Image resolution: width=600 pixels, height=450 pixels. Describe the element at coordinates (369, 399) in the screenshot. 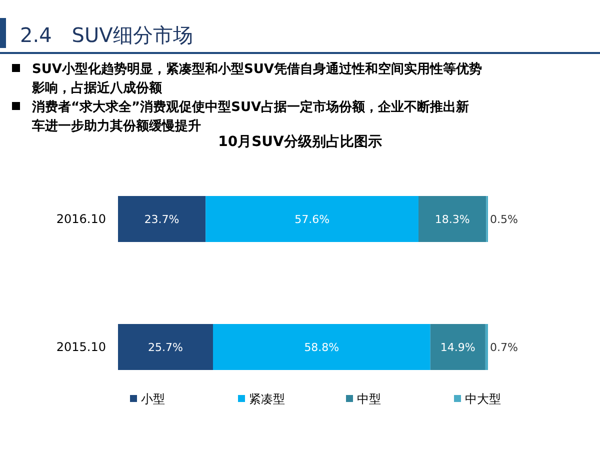

I see `legend-label: 中型` at that location.